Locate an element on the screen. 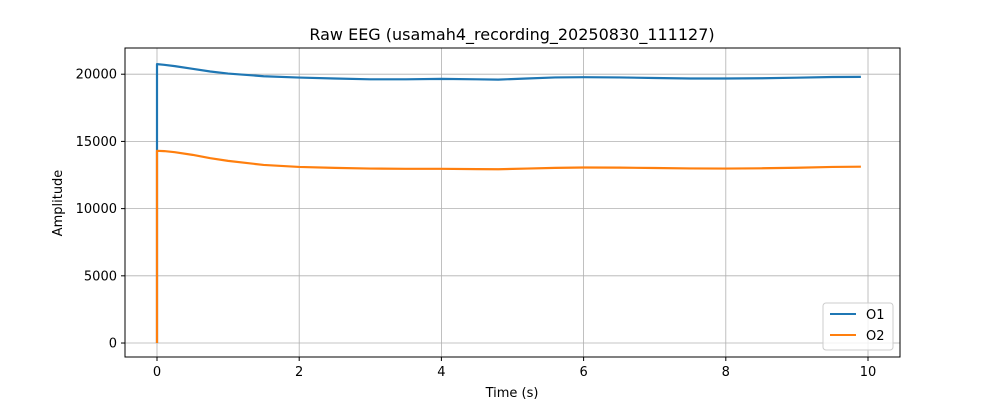  x-axis-label: Time (s) is located at coordinates (512, 393).